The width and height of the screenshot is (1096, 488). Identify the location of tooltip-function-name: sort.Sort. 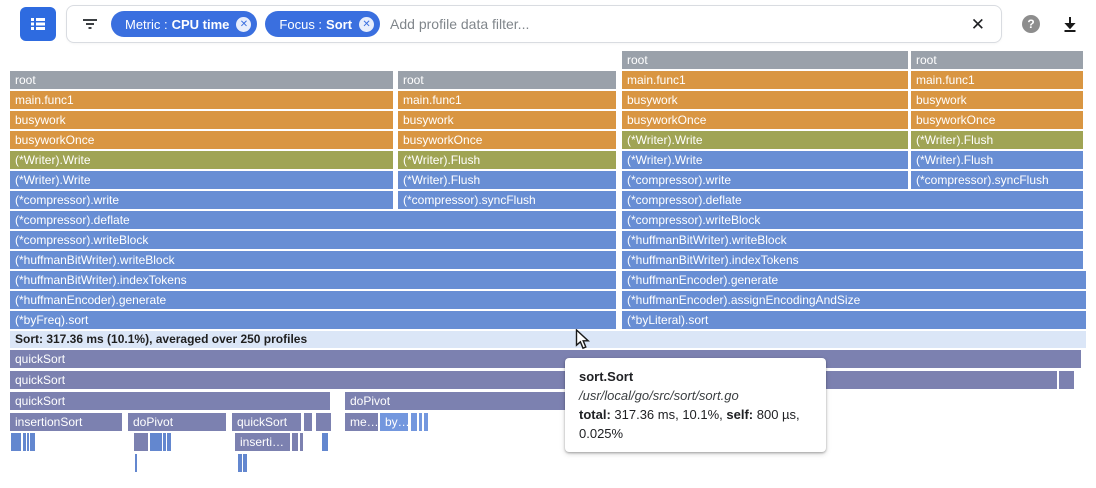
(606, 376).